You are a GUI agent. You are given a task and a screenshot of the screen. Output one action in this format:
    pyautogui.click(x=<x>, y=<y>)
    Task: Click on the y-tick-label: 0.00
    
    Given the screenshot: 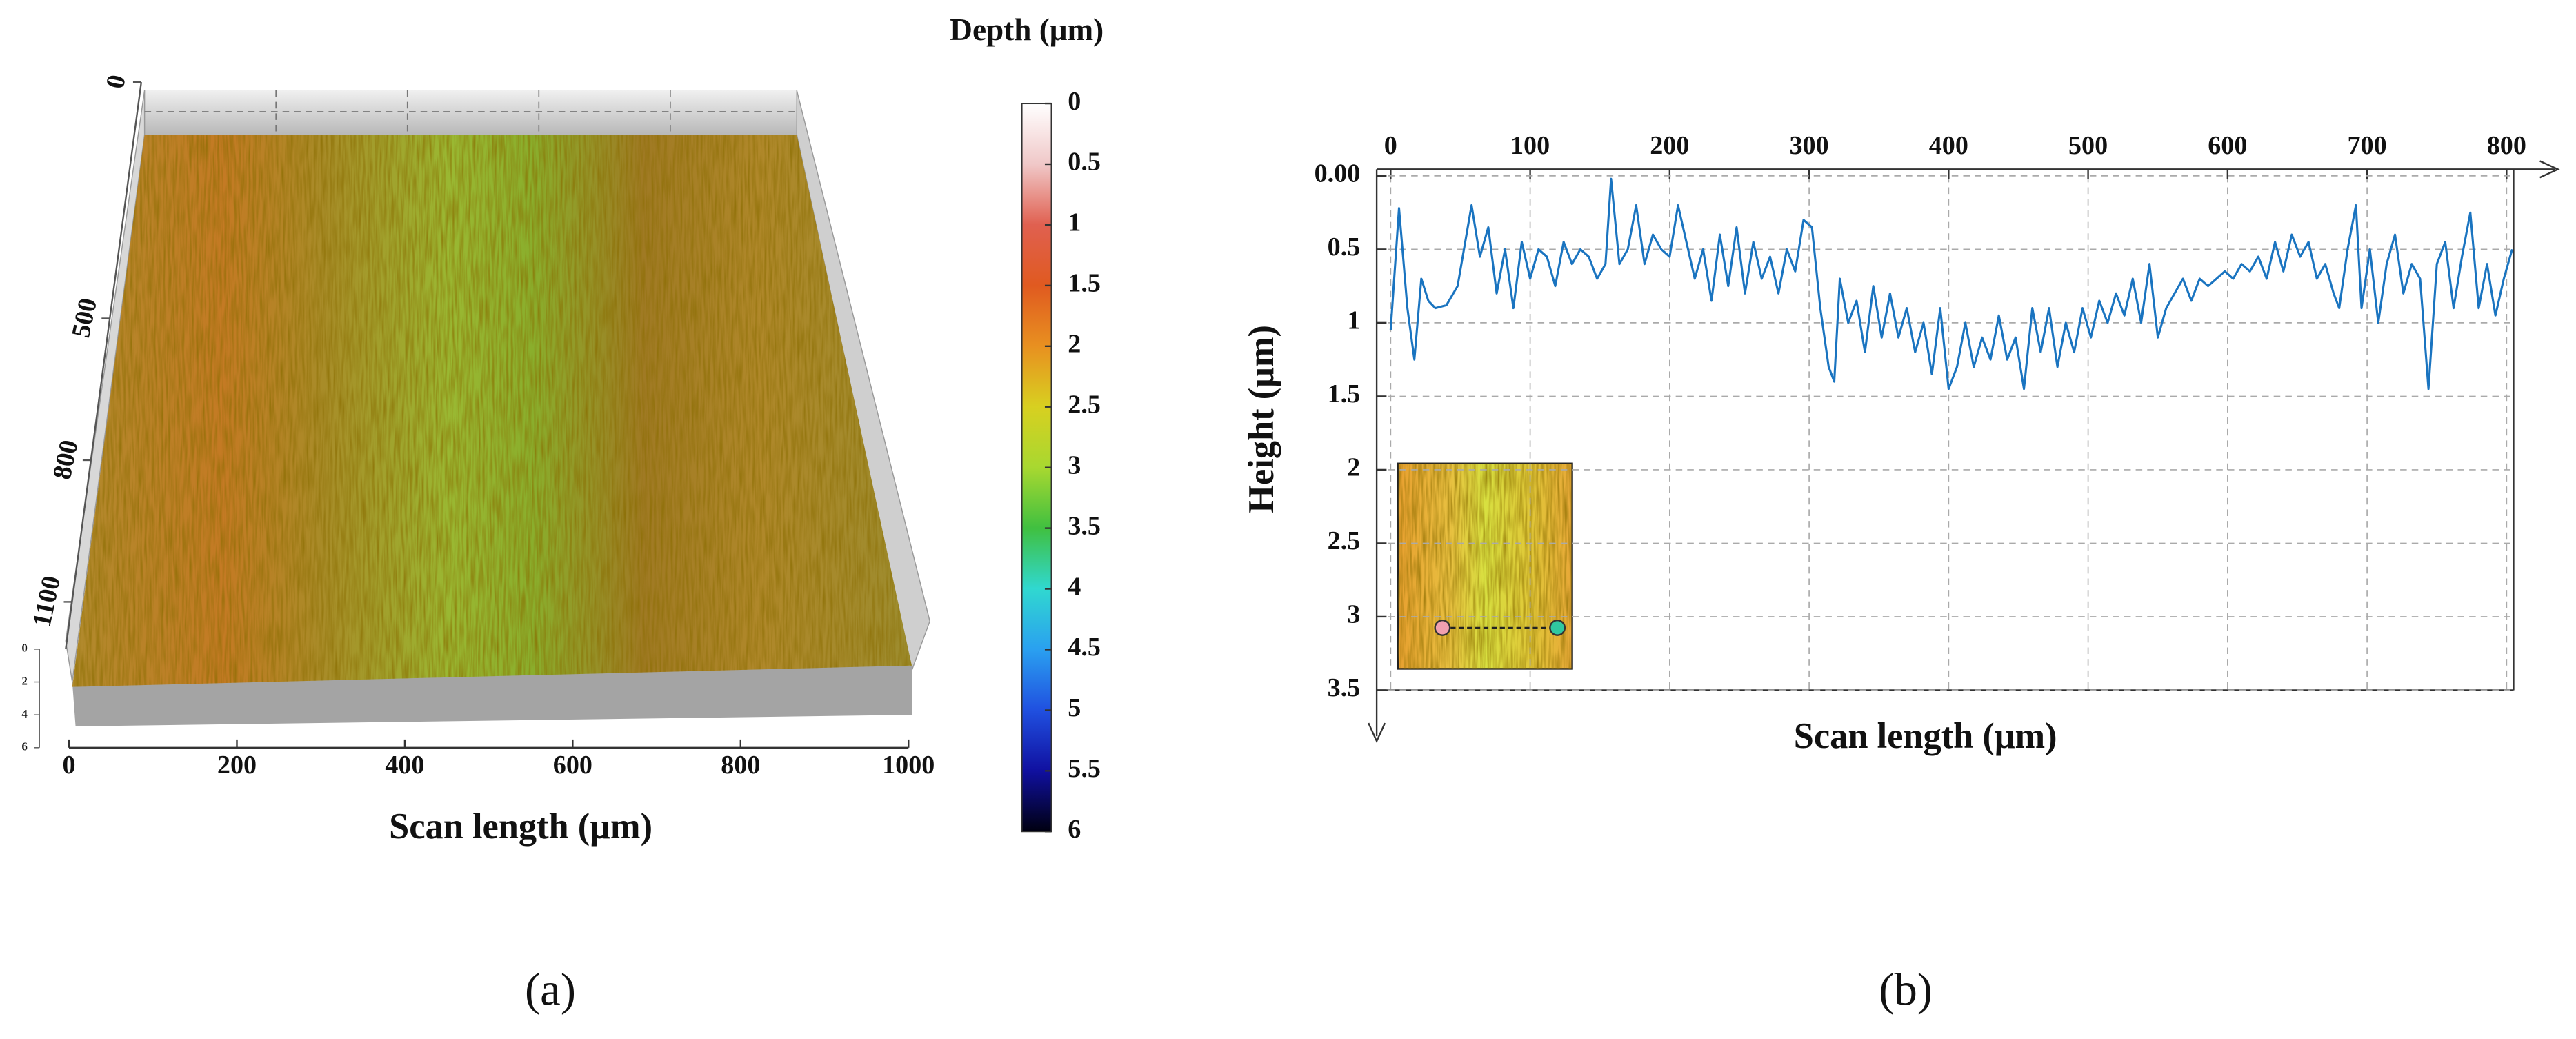 What is the action you would take?
    pyautogui.click(x=1338, y=173)
    